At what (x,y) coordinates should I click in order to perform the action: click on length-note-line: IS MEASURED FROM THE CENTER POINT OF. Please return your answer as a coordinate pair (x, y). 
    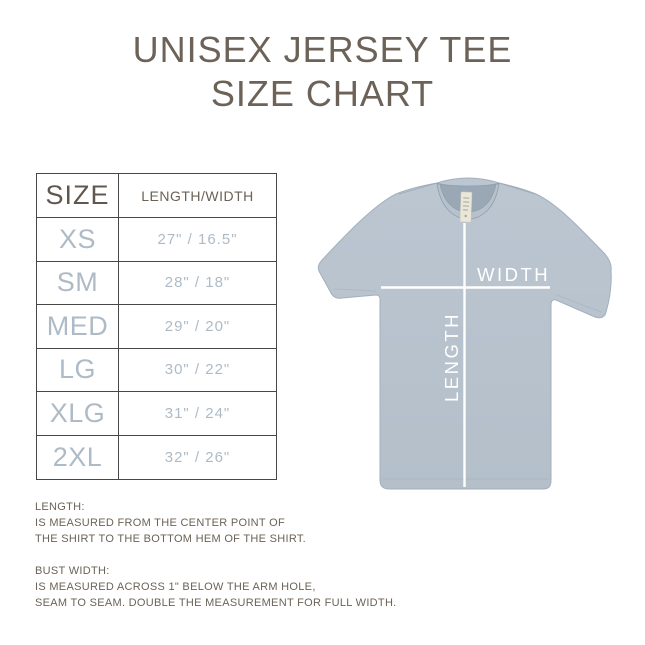
    Looking at the image, I should click on (160, 523).